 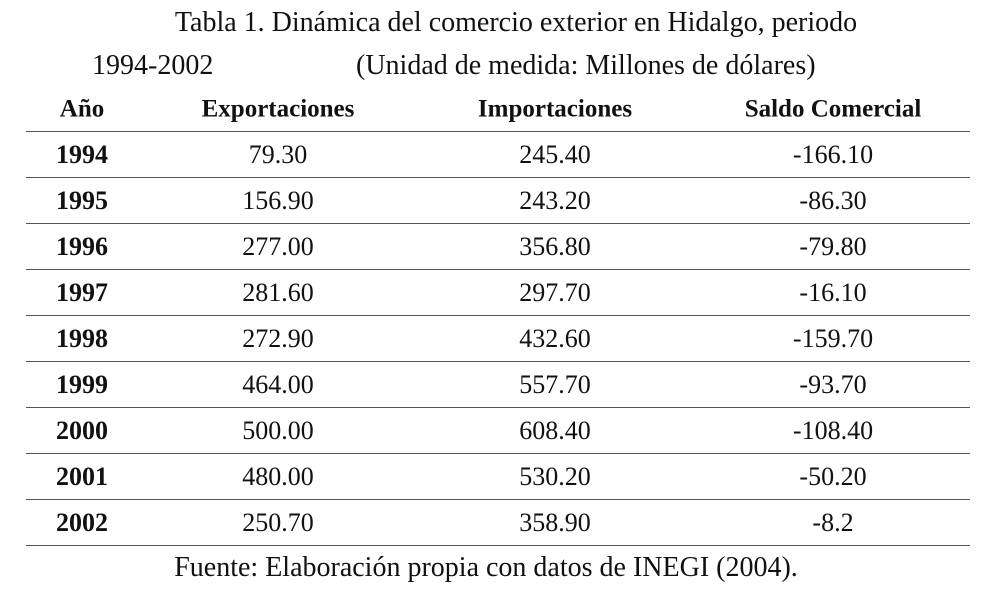 I want to click on table-cell: 243.20, so click(x=555, y=200).